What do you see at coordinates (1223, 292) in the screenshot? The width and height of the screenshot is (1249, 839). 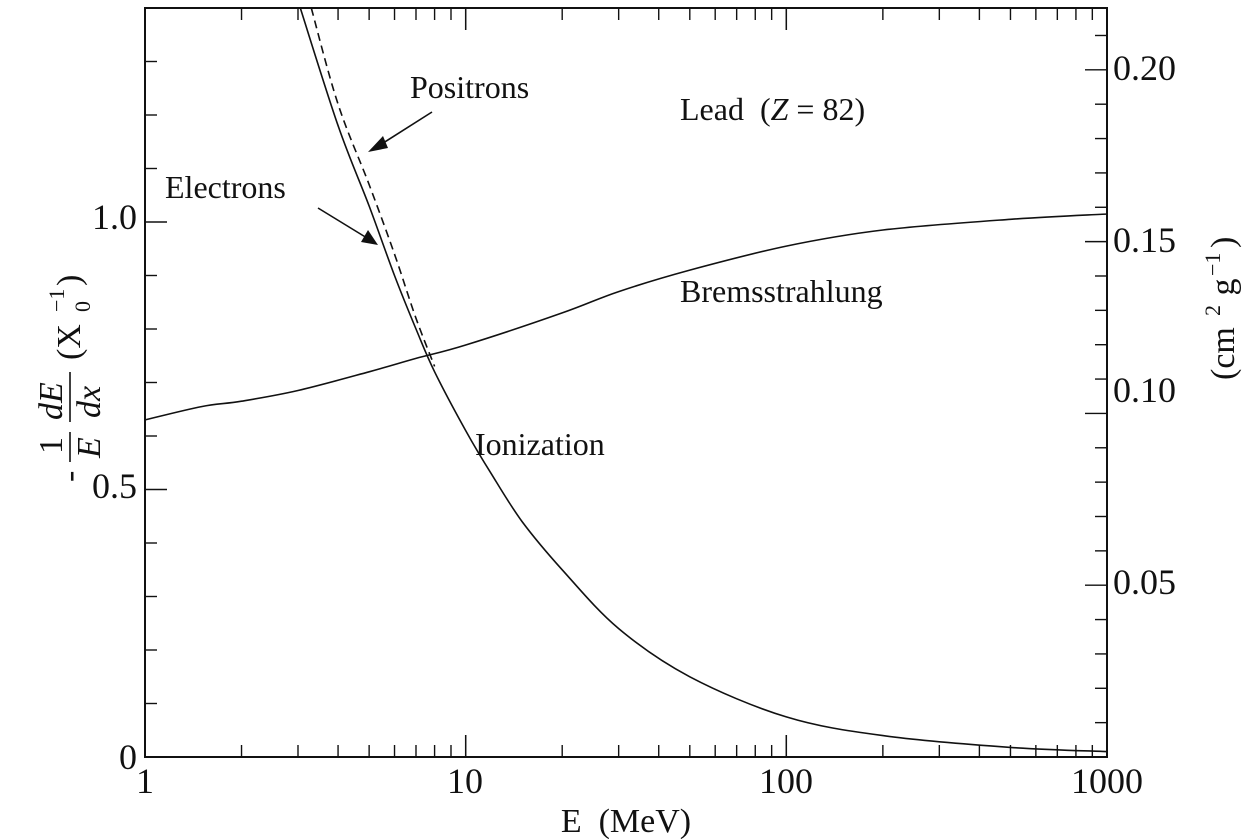 I see `svg-text: g` at bounding box center [1223, 292].